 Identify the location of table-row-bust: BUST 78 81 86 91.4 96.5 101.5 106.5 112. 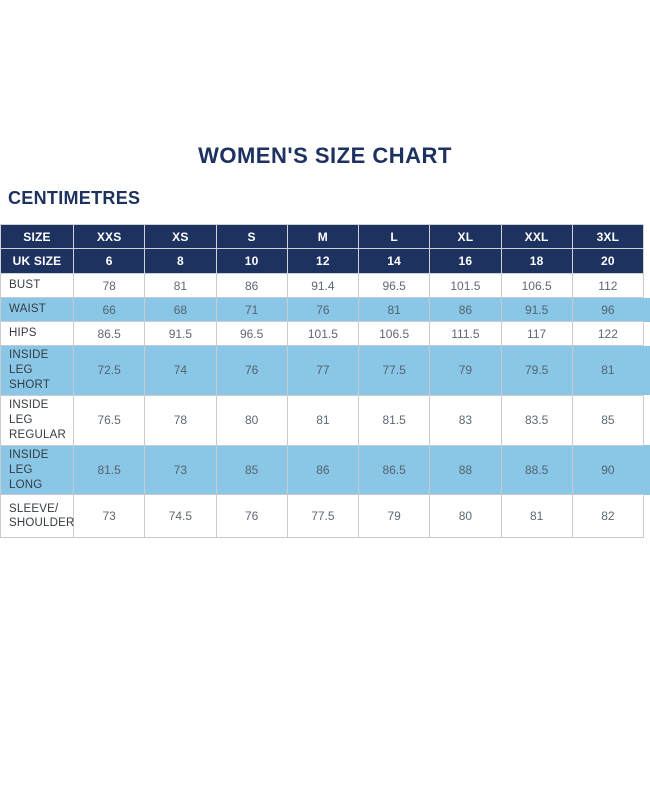
(322, 285).